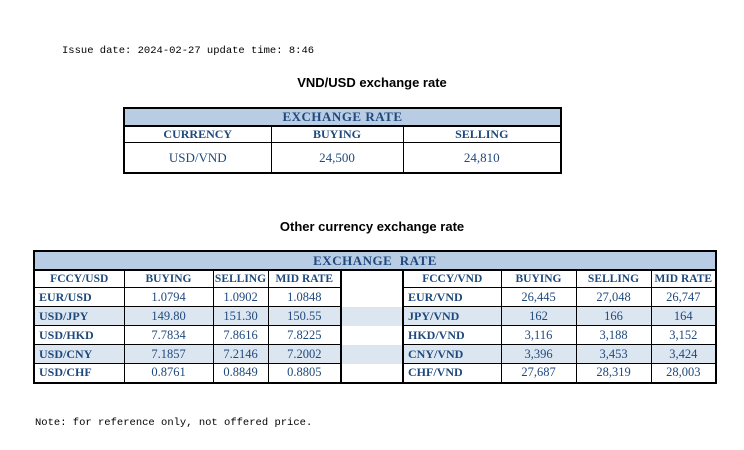 This screenshot has height=450, width=744. Describe the element at coordinates (538, 373) in the screenshot. I see `buying-cell: 27,687` at that location.